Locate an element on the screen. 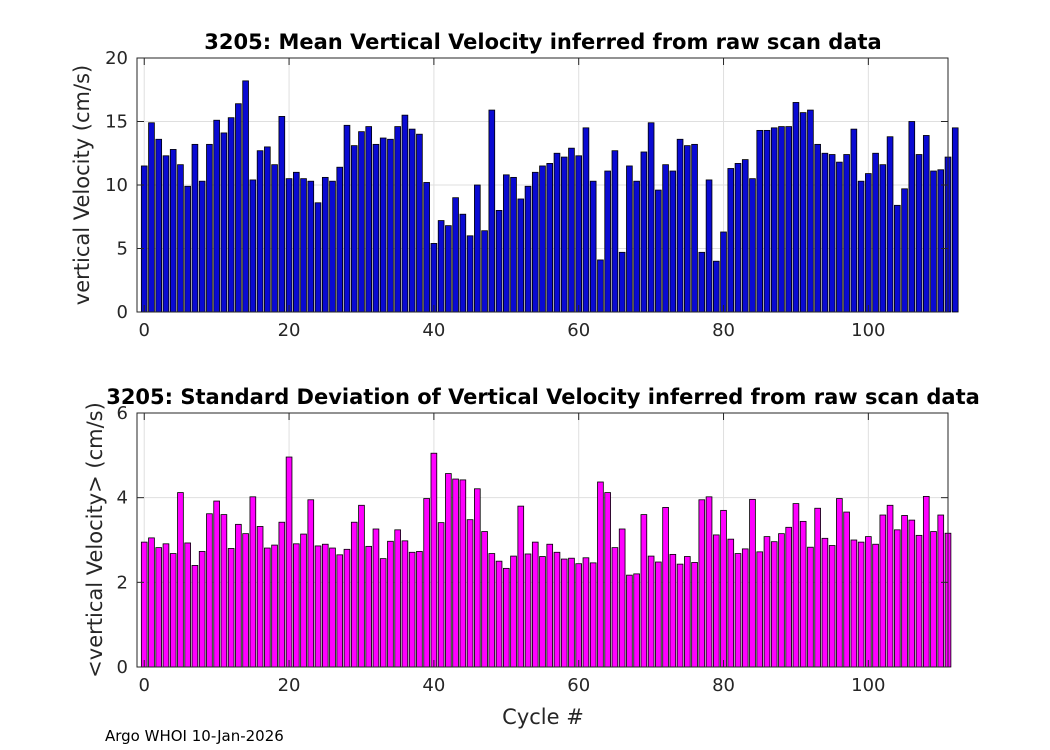 This screenshot has height=750, width=1050. y-tick-label: 0 is located at coordinates (122, 312).